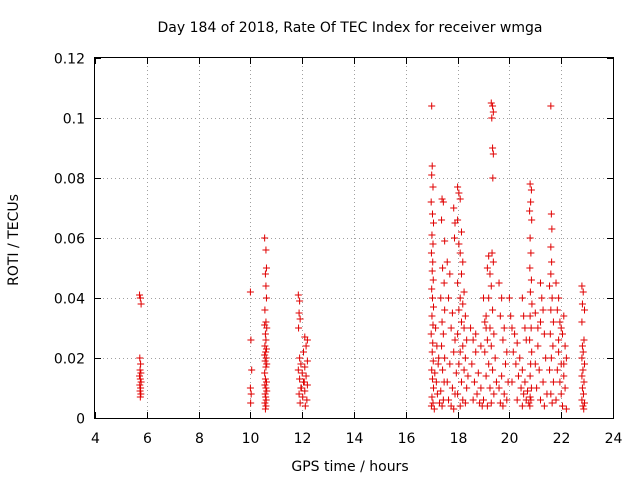  I want to click on x-tick-label: 8, so click(199, 439).